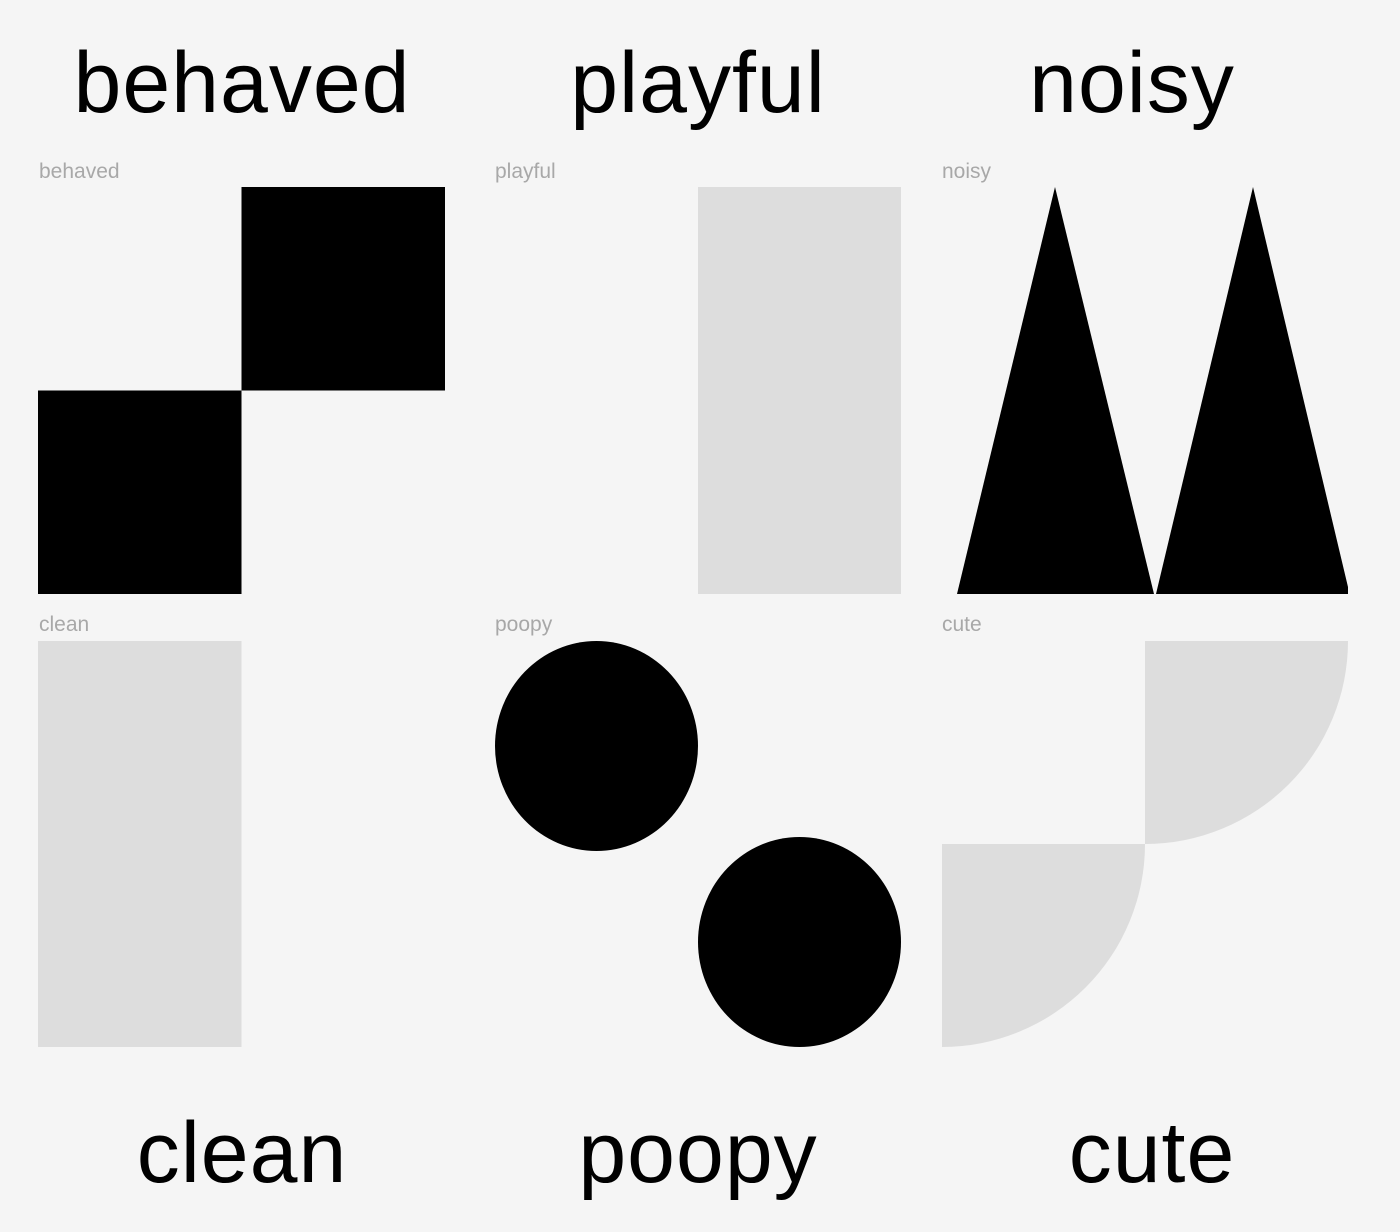  I want to click on frame-behaved, so click(241, 390).